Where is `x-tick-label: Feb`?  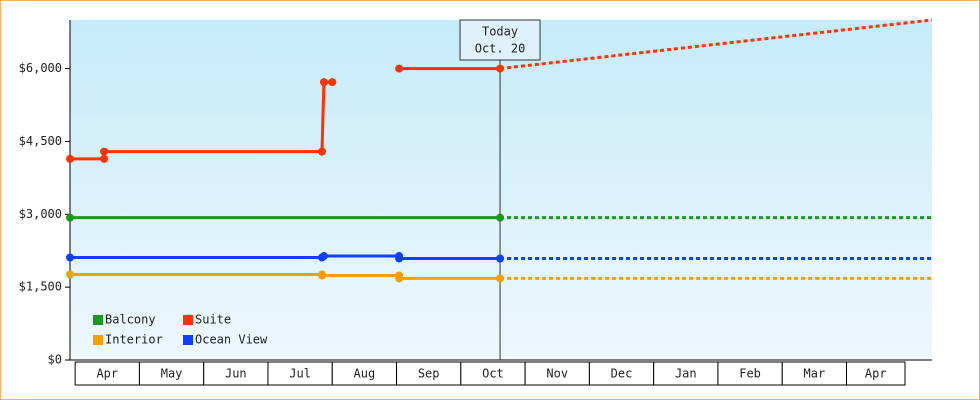 x-tick-label: Feb is located at coordinates (750, 374).